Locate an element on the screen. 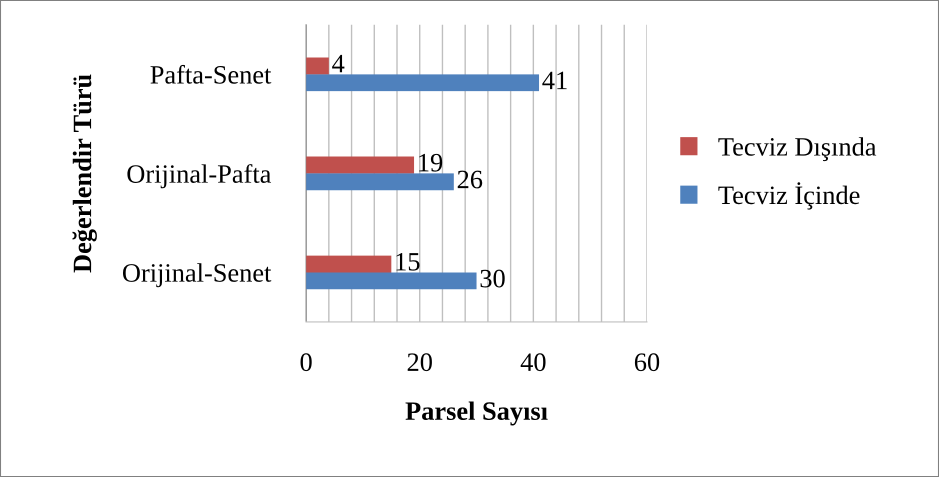 This screenshot has width=939, height=477. x-tick-label: 40 is located at coordinates (533, 362).